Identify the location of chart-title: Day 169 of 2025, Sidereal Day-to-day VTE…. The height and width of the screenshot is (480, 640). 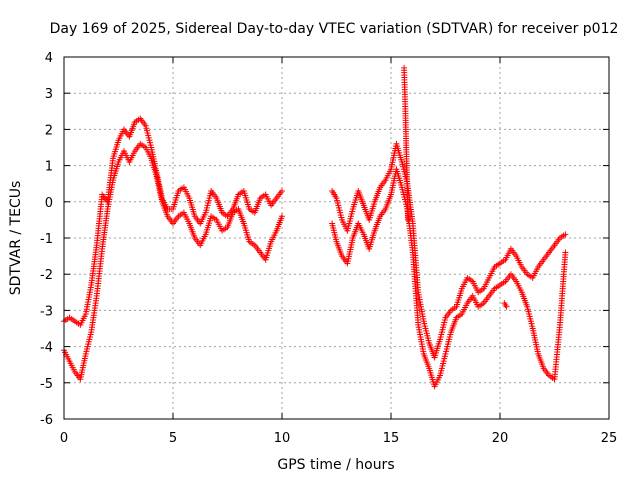
(334, 29).